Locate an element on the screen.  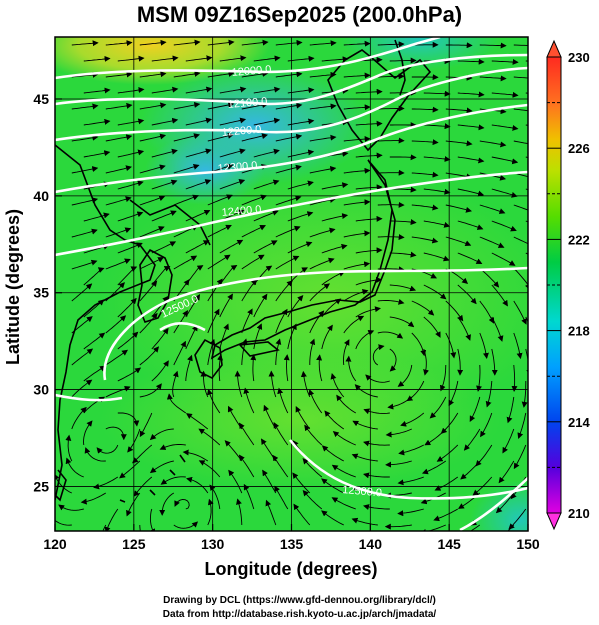
y-axis-title: Latitude (degrees) is located at coordinates (13, 287).